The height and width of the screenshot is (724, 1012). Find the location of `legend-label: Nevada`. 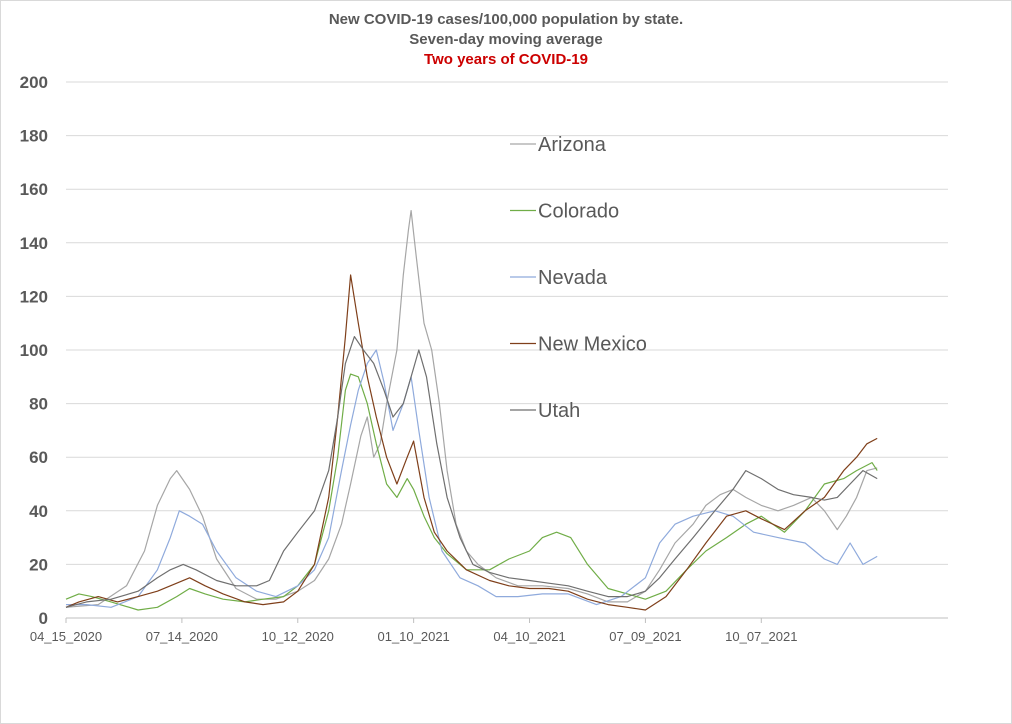

legend-label: Nevada is located at coordinates (573, 278).